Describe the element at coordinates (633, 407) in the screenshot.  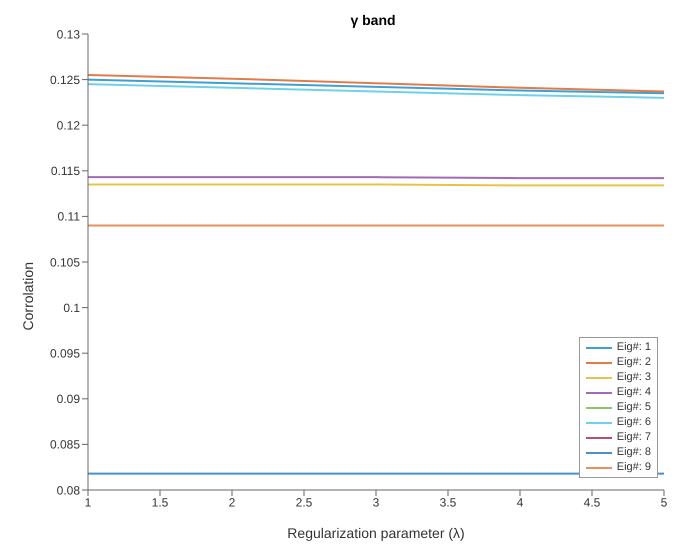
I see `legend-label: Eig#: 5` at that location.